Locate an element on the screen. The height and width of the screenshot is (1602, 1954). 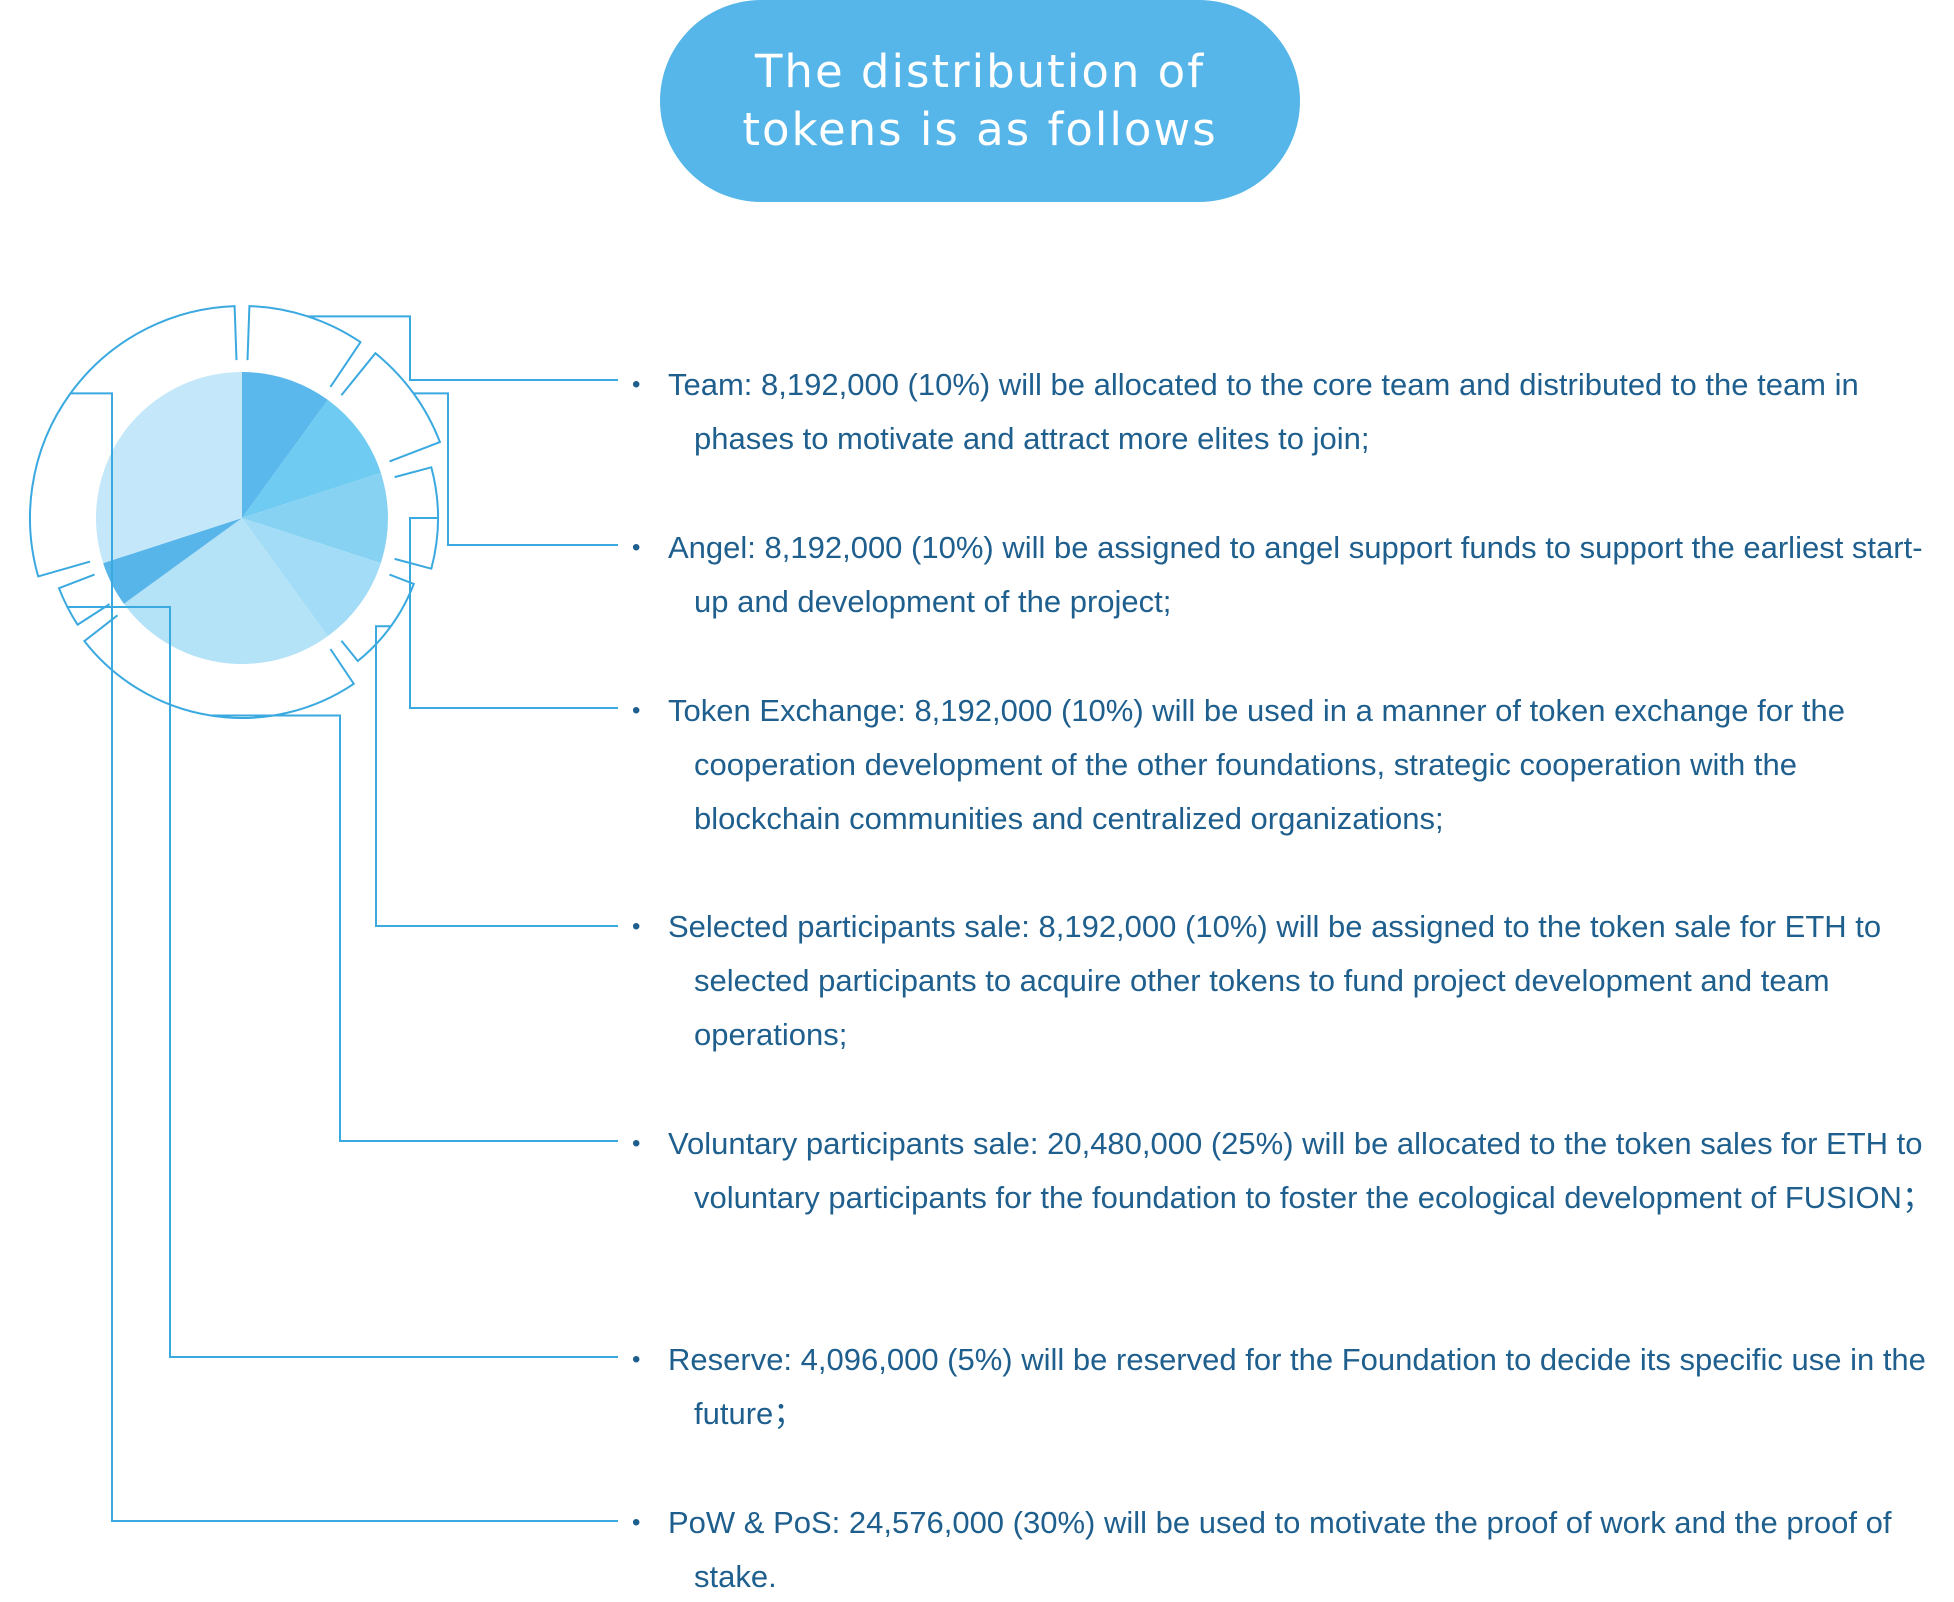
leader-line-angel is located at coordinates (515, 469).